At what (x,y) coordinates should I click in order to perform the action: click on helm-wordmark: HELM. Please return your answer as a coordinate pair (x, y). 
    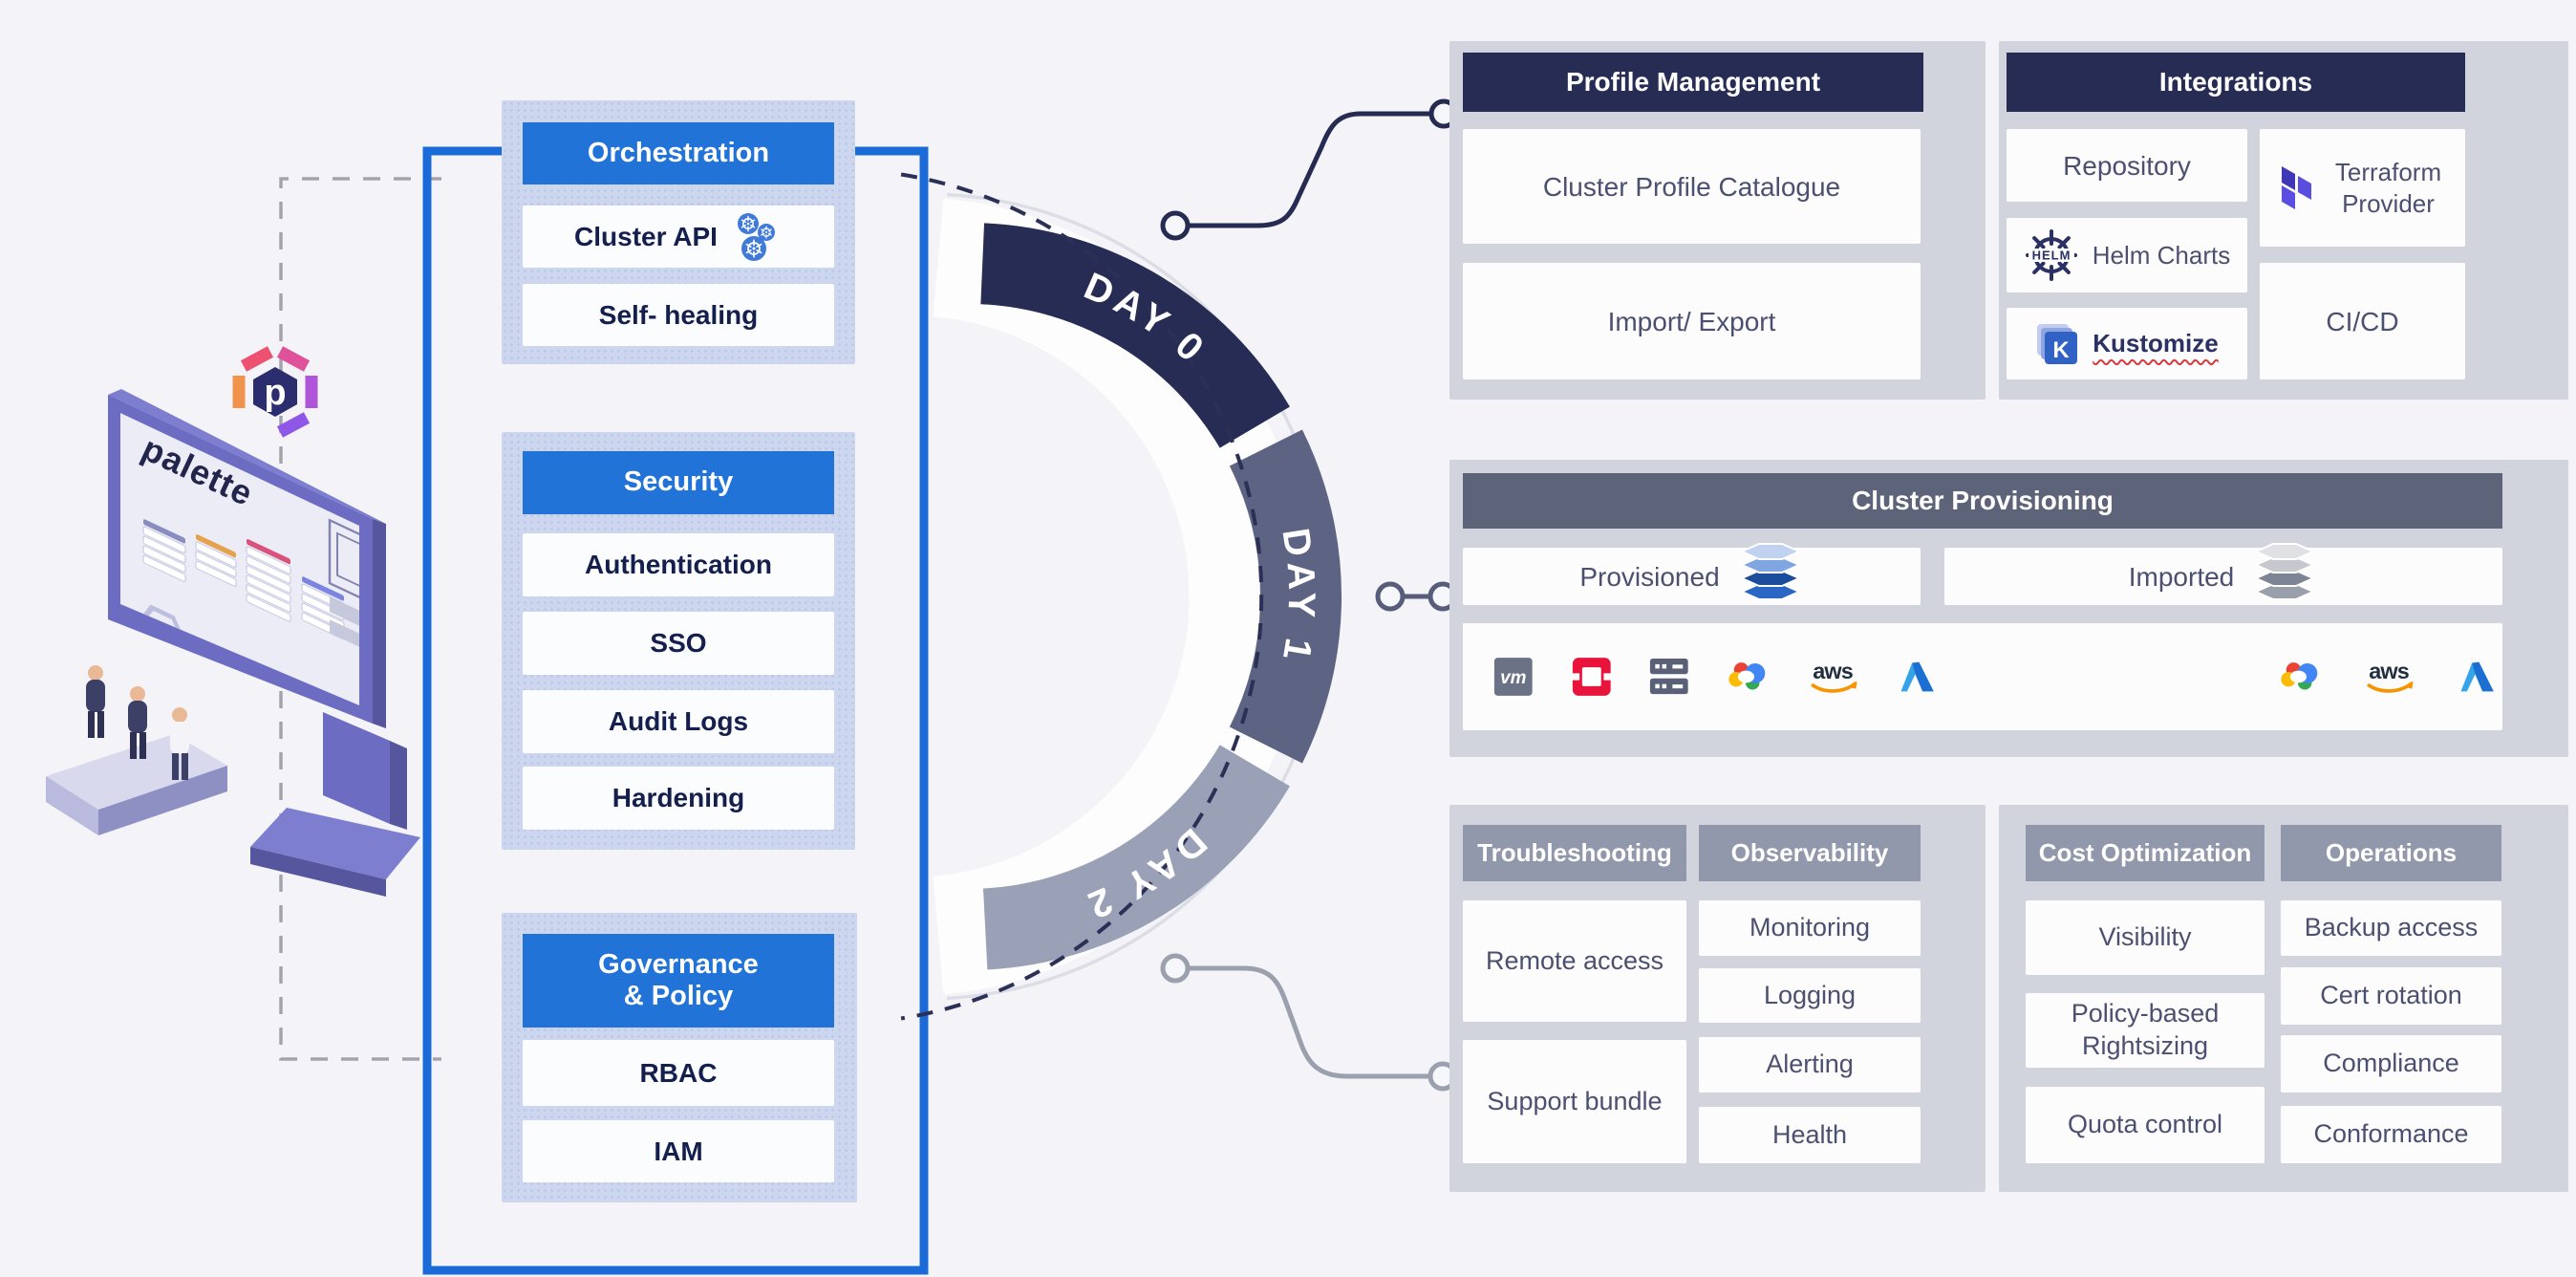
    Looking at the image, I should click on (2051, 256).